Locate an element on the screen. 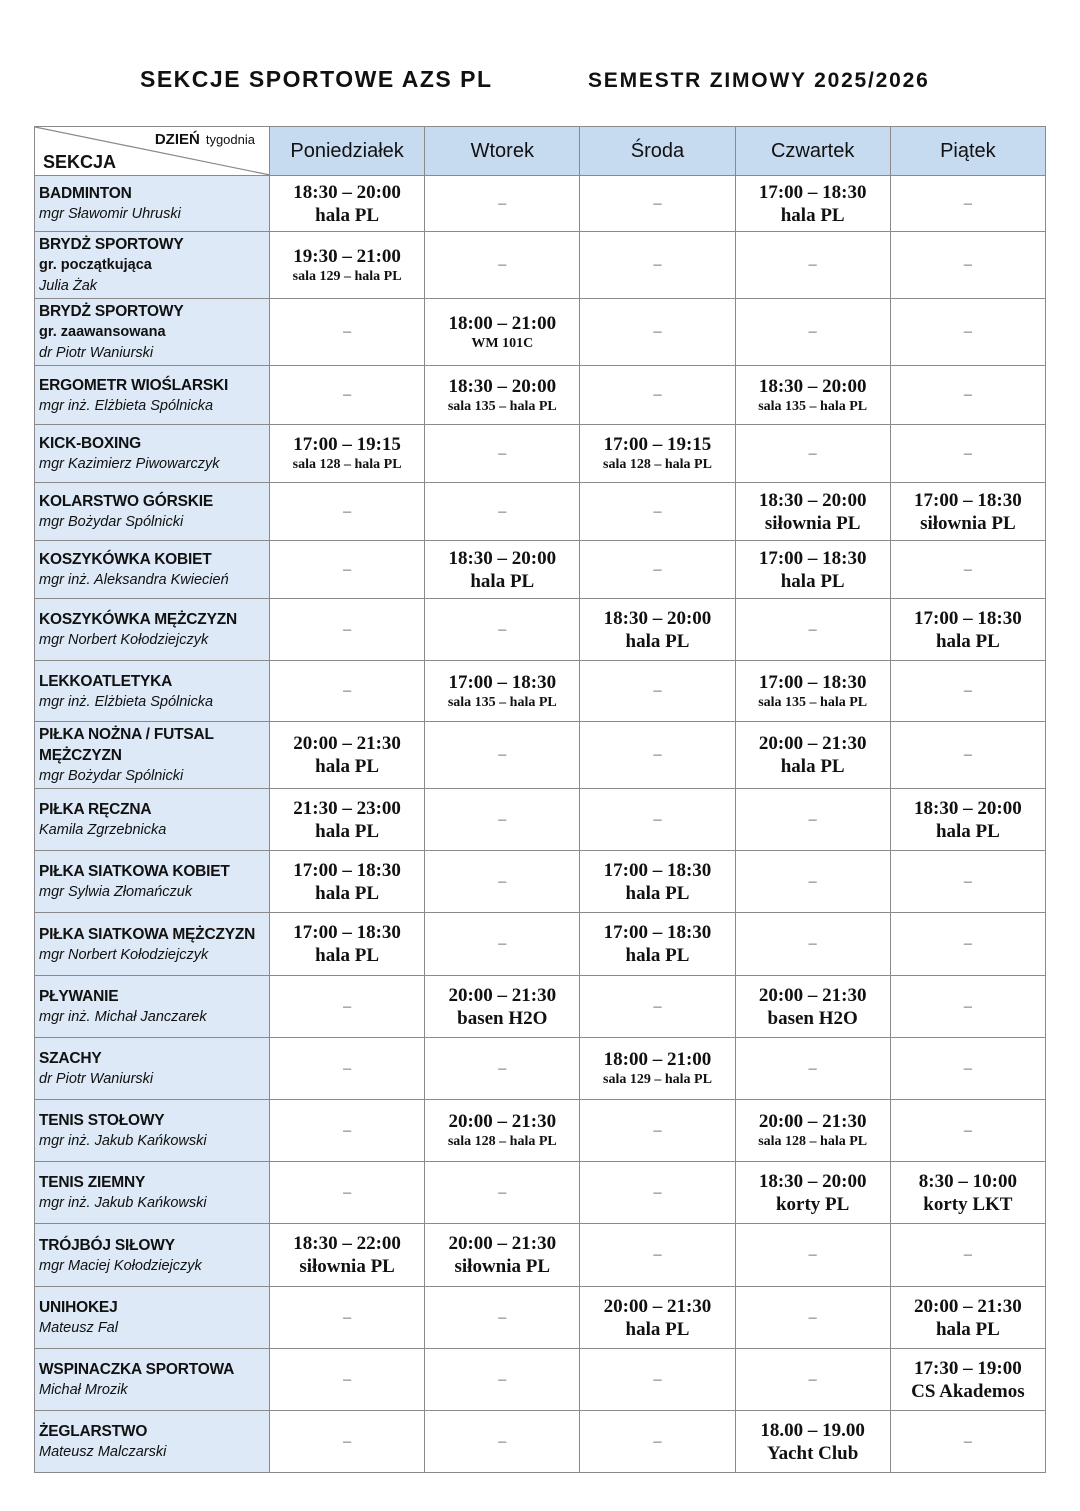  section-instructor: Kamila Zgrzebnicka is located at coordinates (103, 830).